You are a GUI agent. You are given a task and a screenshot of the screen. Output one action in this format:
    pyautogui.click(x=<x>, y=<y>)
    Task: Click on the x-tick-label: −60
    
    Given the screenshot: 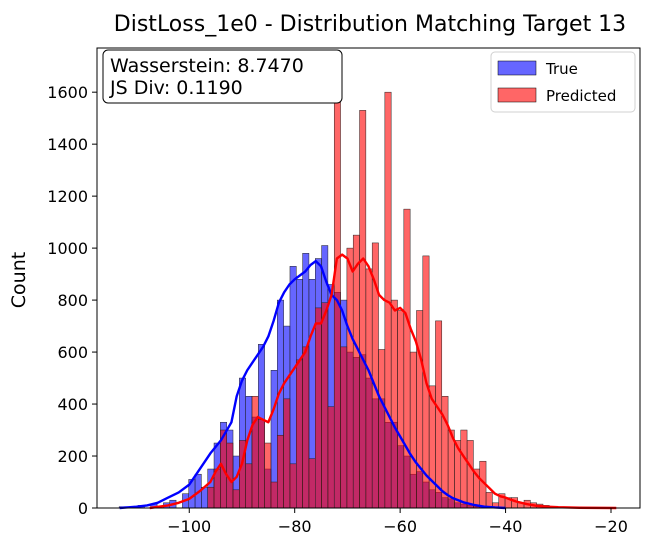 What is the action you would take?
    pyautogui.click(x=400, y=526)
    